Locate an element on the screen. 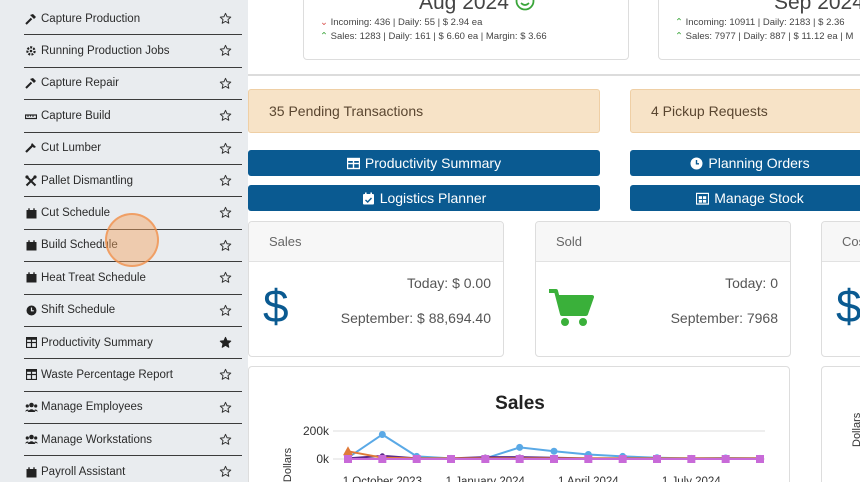 This screenshot has width=860, height=482. x-tick-label: 1 July 2024 is located at coordinates (691, 479).